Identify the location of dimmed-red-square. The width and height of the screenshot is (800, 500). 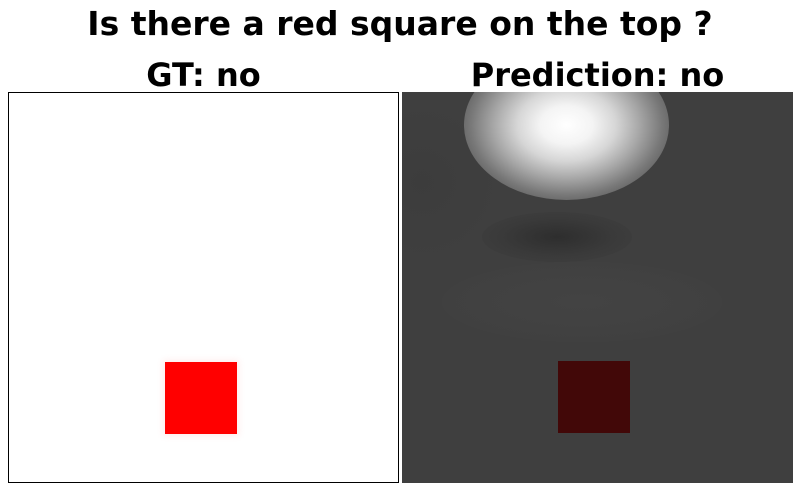
(594, 397).